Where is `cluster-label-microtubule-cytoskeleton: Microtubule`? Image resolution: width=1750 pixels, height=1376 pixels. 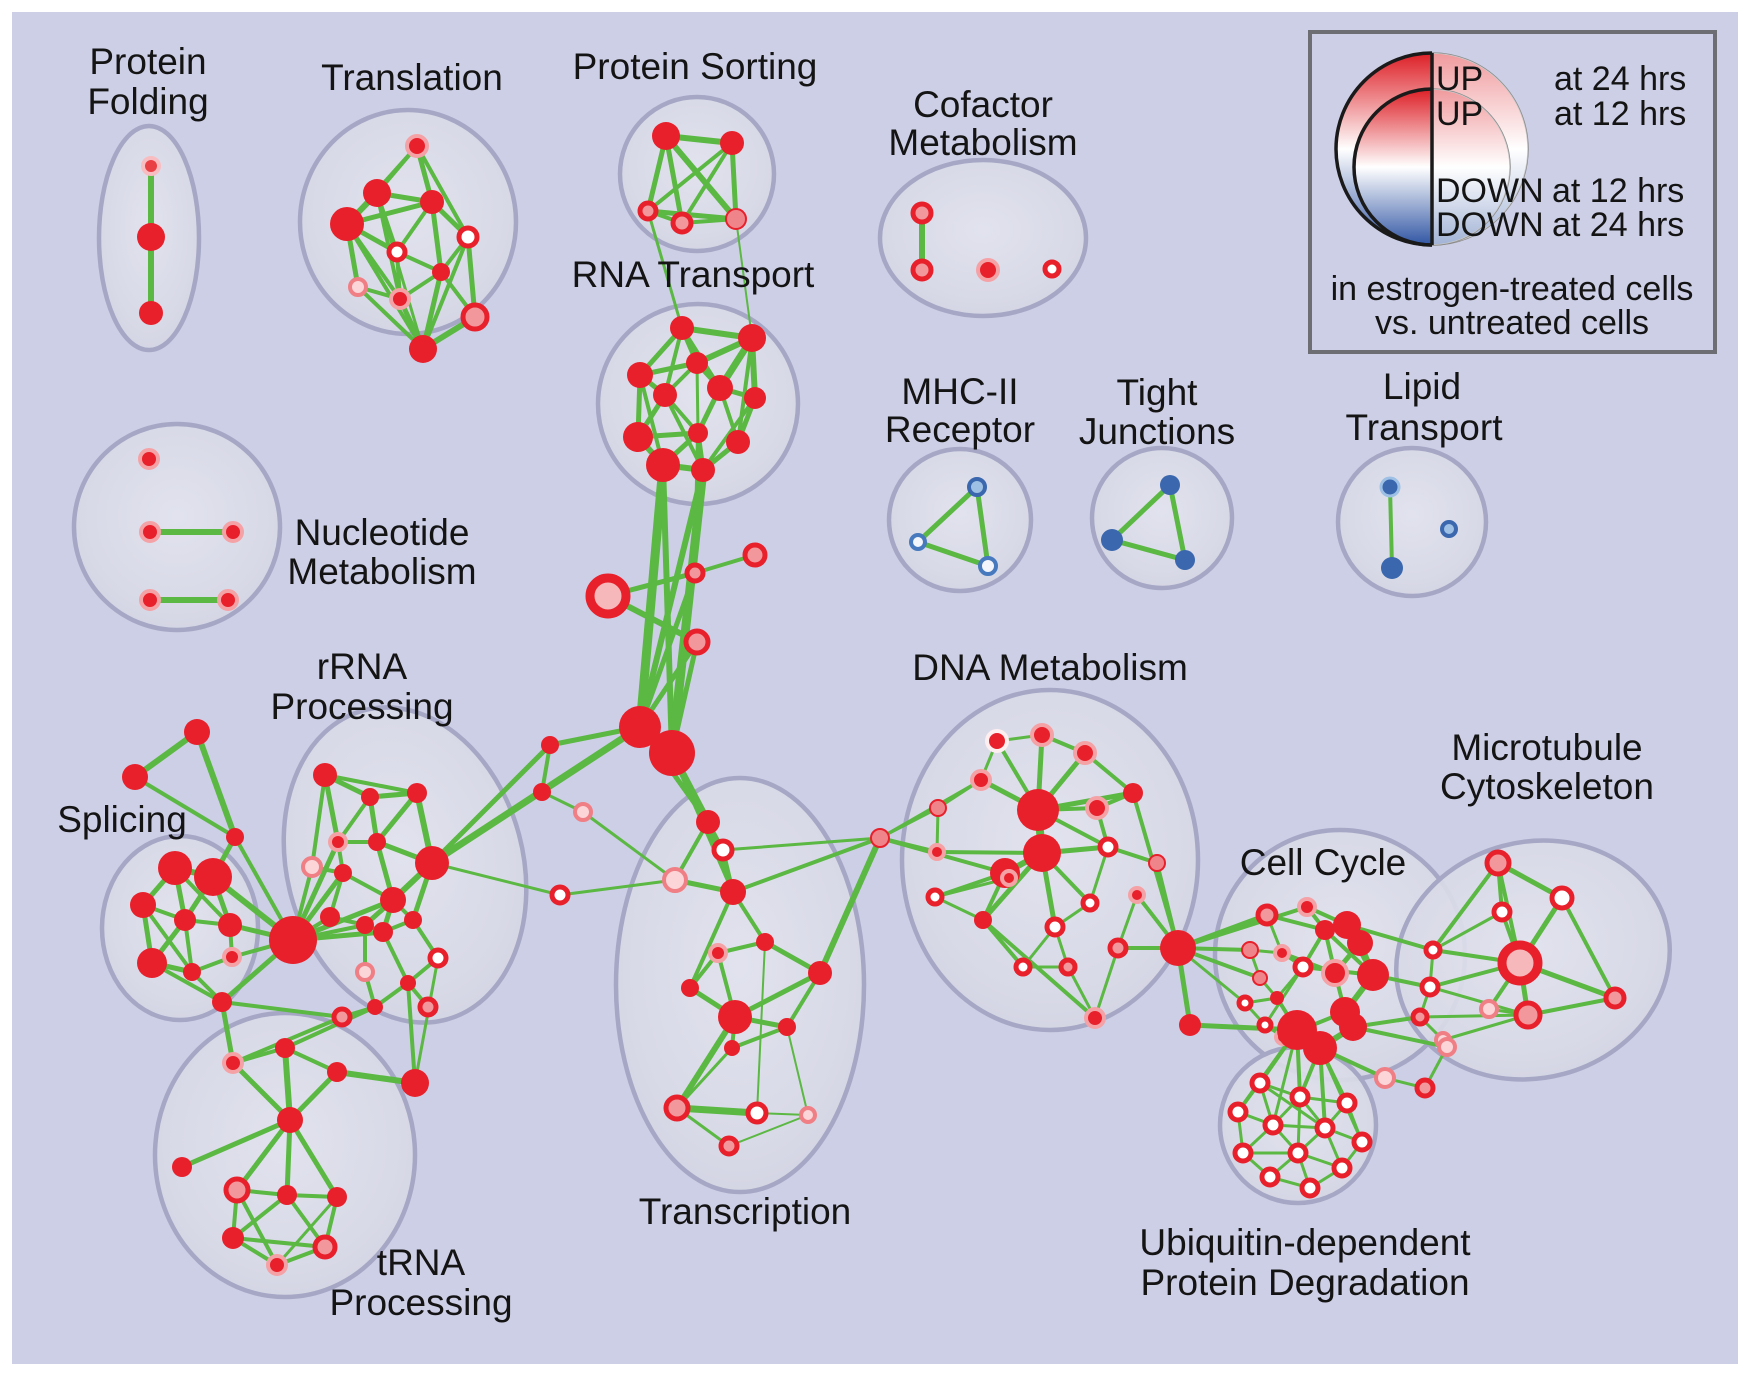
cluster-label-microtubule-cytoskeleton: Microtubule is located at coordinates (1546, 747).